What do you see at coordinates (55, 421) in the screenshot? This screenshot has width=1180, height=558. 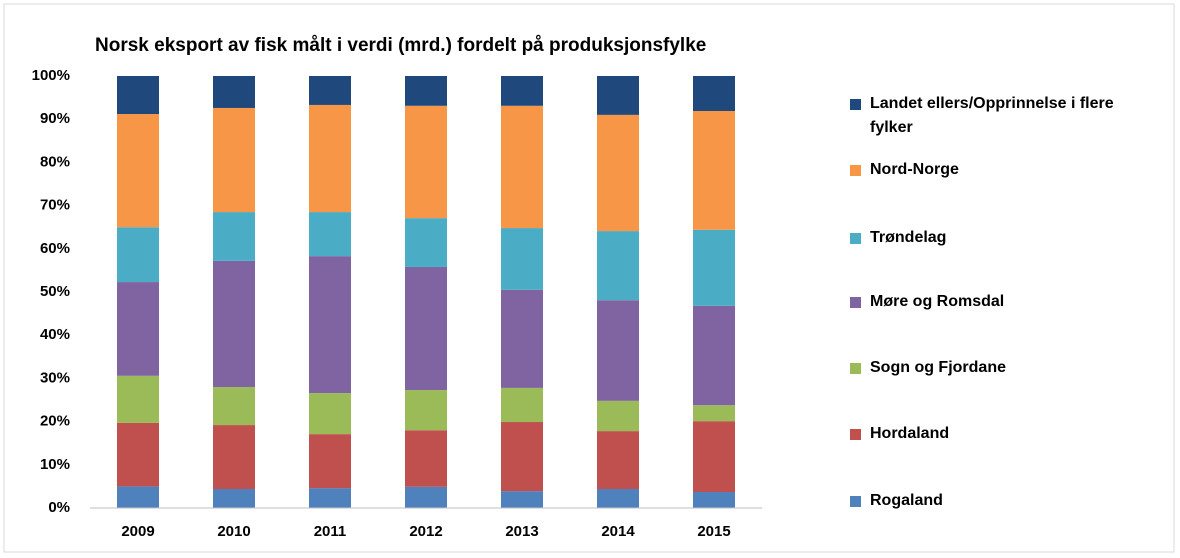 I see `y-tick-label: 20%` at bounding box center [55, 421].